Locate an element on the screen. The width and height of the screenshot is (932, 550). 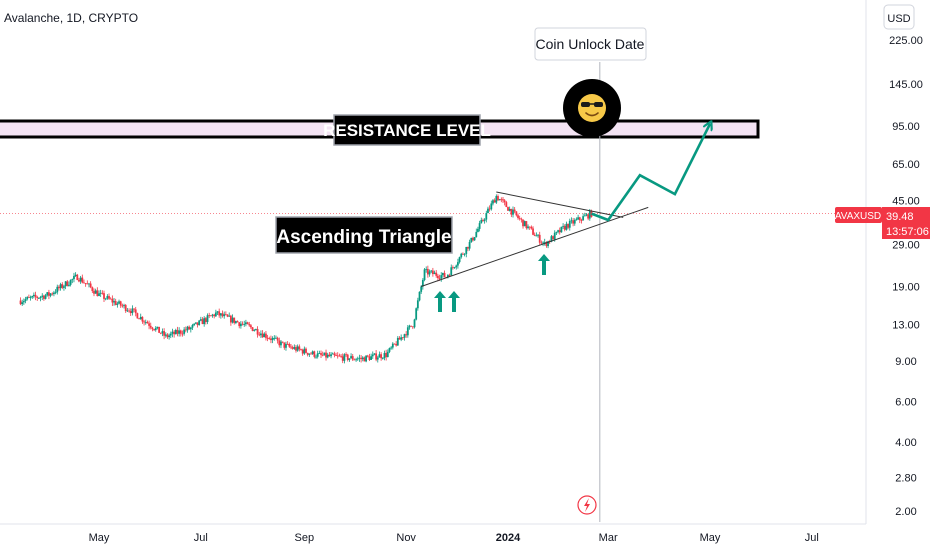
pattern-label: Ascending Triangle is located at coordinates (364, 235).